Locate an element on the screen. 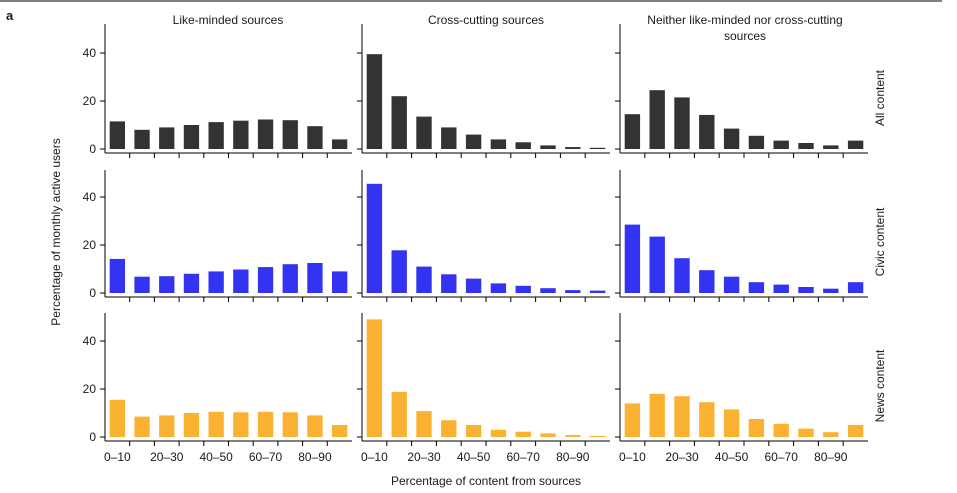 This screenshot has width=957, height=493. panel-news-content-neither-like-minded-nor-cross-cutting-sources: 0–10 20–30 40–50 60–70 80–90 is located at coordinates (741, 388).